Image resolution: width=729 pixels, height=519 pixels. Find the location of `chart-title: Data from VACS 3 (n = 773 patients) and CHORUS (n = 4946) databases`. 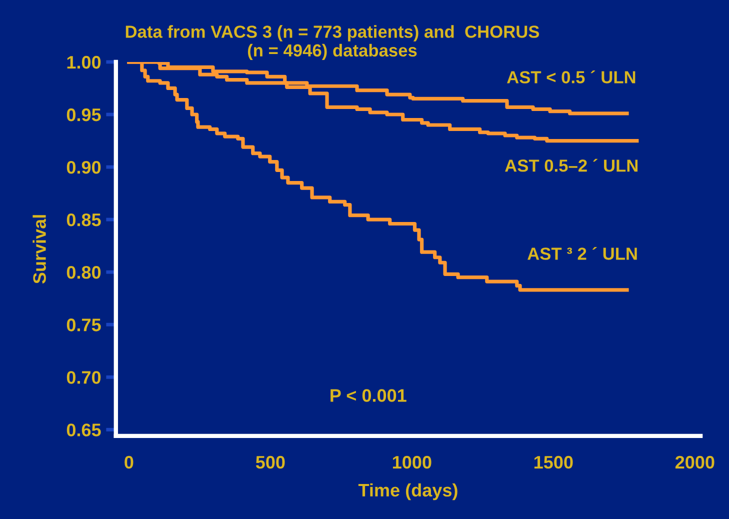

chart-title: Data from VACS 3 (n = 773 patients) and CHORUS (n = 4946) databases is located at coordinates (333, 42).